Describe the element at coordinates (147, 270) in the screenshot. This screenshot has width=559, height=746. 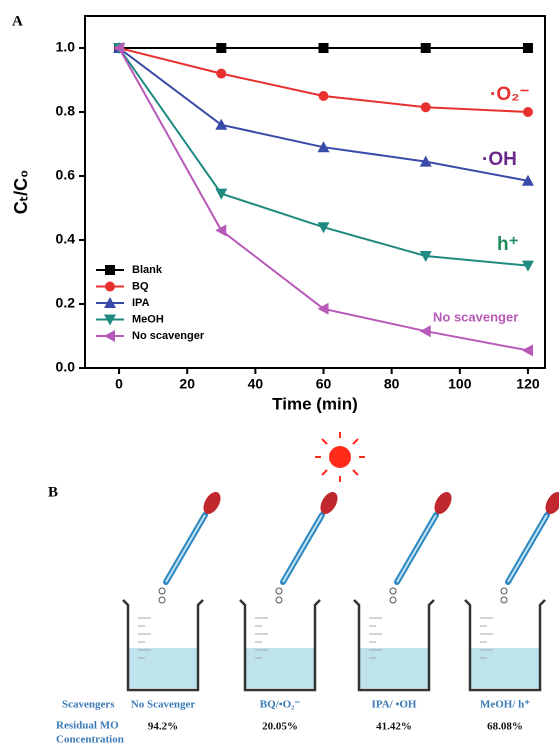
I see `legend-label: Blank` at that location.